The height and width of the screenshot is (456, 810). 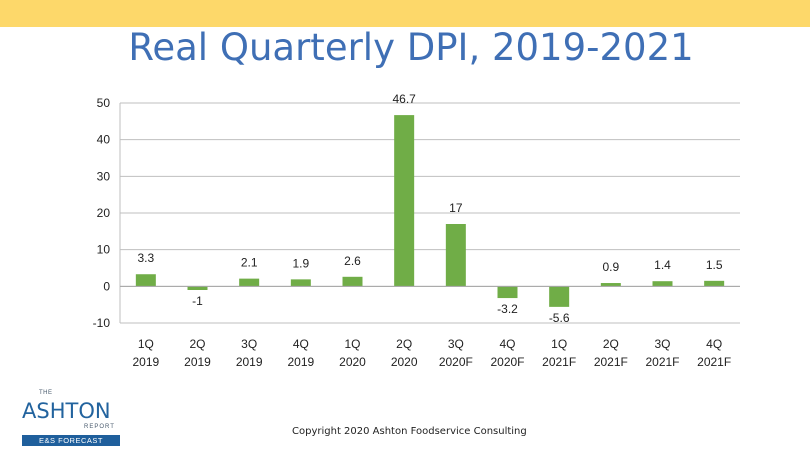 I want to click on data-label: 3.3, so click(x=145, y=258).